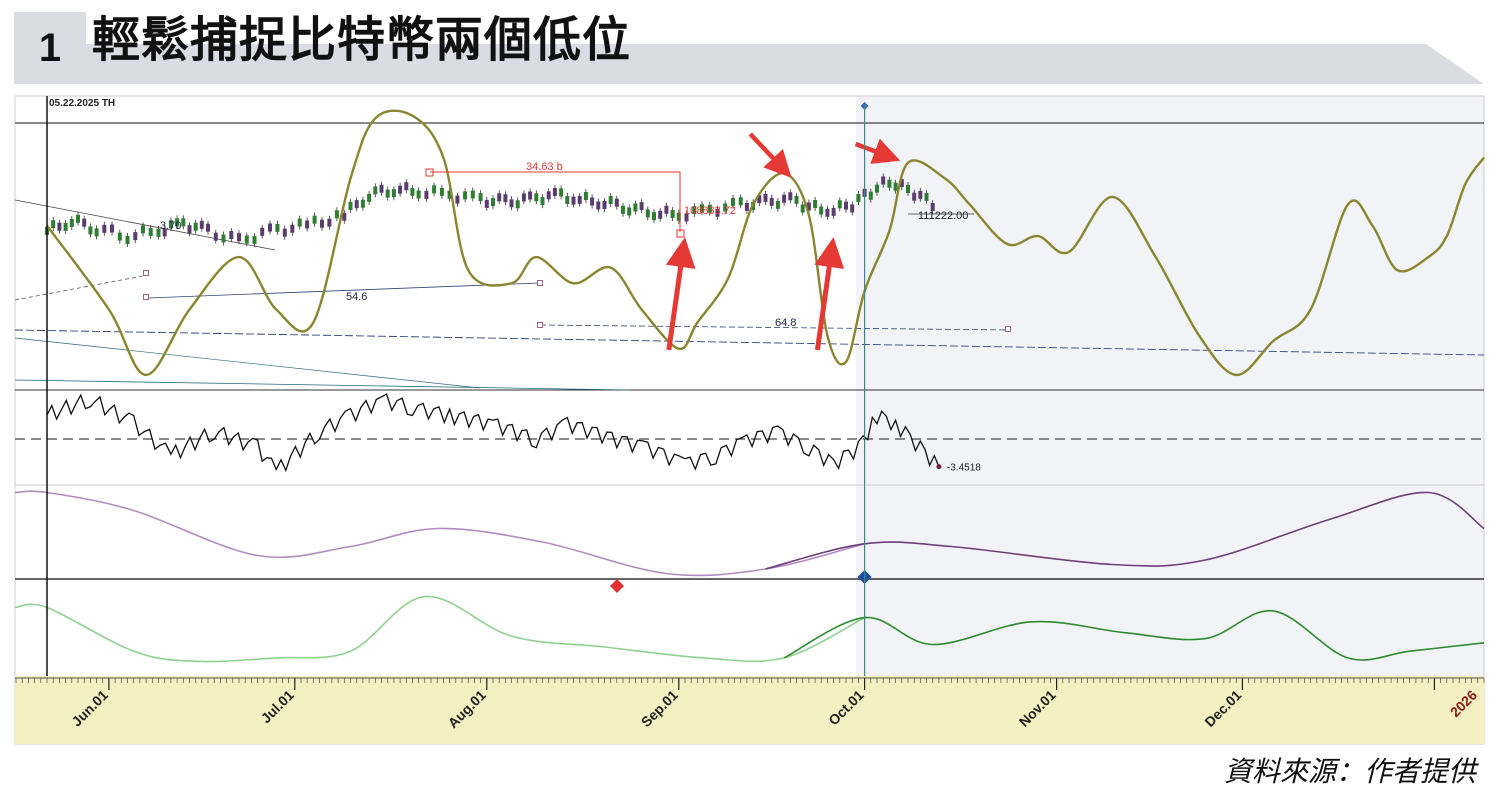 This screenshot has width=1500, height=810. Describe the element at coordinates (943, 216) in the screenshot. I see `price-annotation: 111222.00` at that location.